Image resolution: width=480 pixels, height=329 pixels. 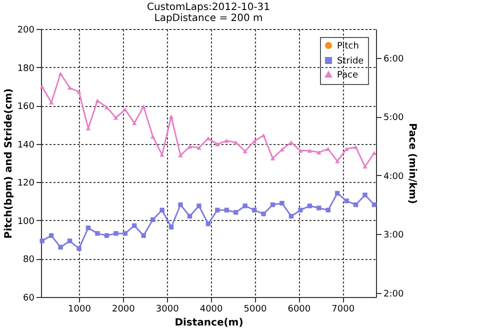 What do you see at coordinates (394, 118) in the screenshot?
I see `y2-tick-label: 5:00` at bounding box center [394, 118].